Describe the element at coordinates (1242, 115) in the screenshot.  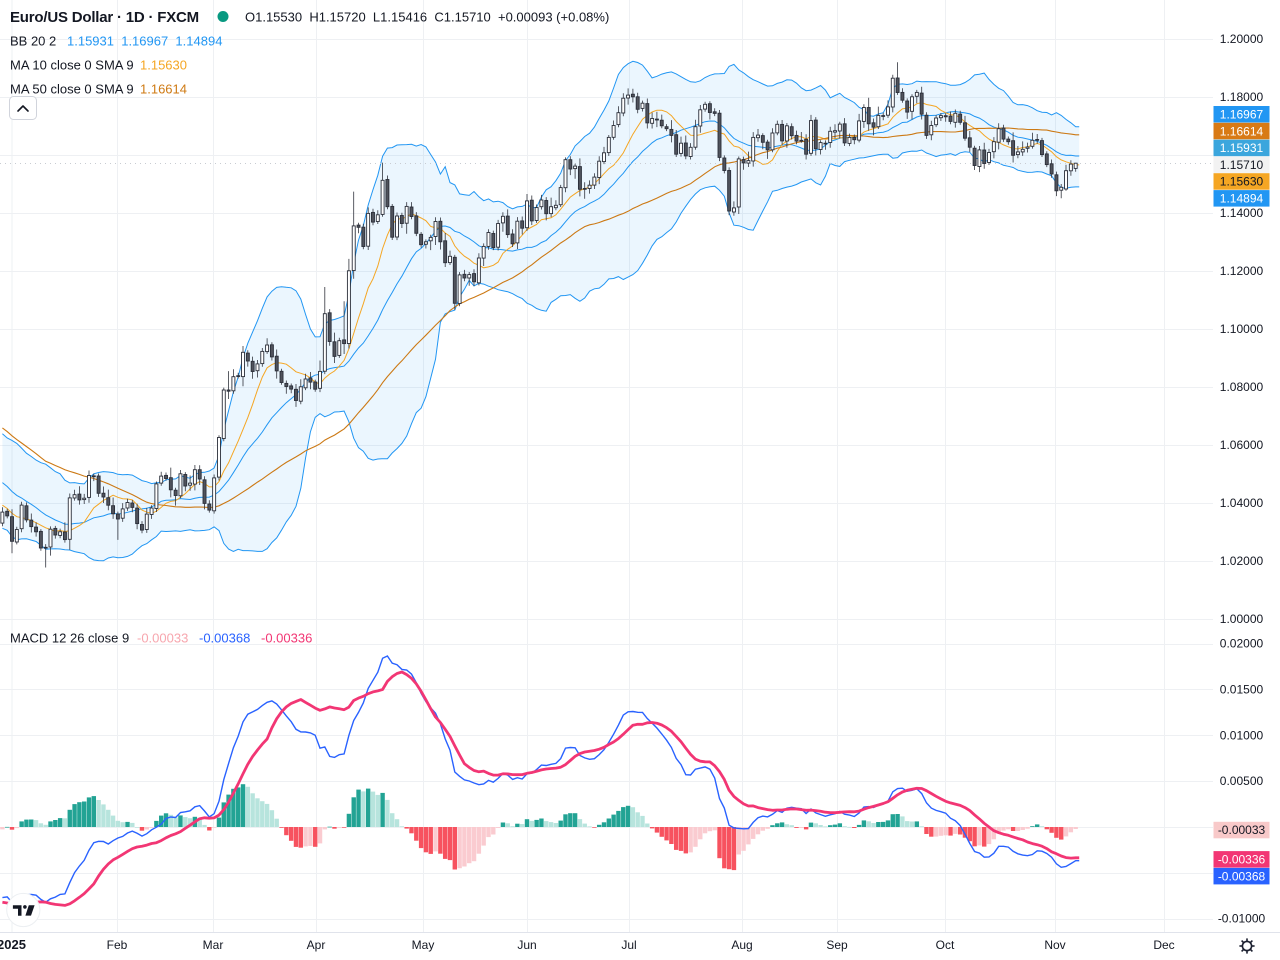
I see `svg-text: 1.16967` at that location.